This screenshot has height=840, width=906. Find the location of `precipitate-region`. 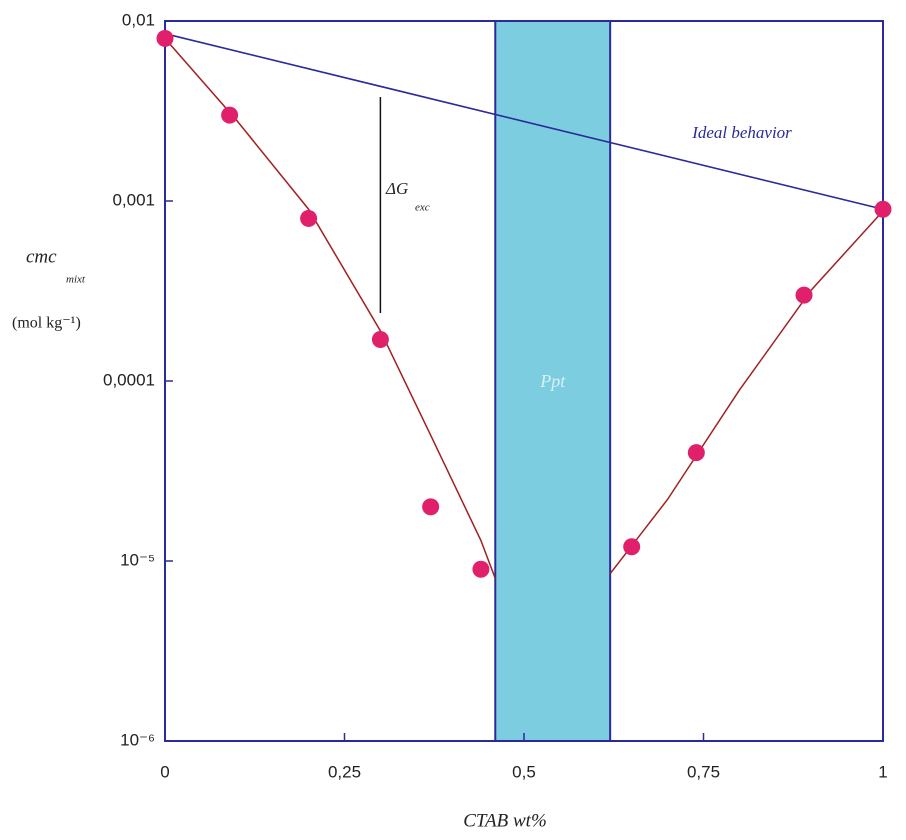

precipitate-region is located at coordinates (553, 381).